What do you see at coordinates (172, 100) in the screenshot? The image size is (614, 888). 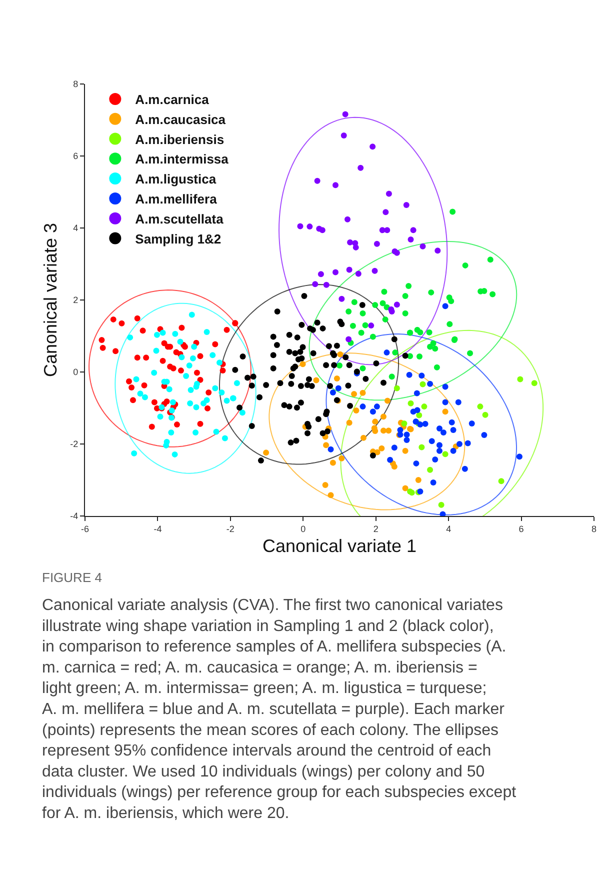 I see `legend-label: A.m.carnica` at bounding box center [172, 100].